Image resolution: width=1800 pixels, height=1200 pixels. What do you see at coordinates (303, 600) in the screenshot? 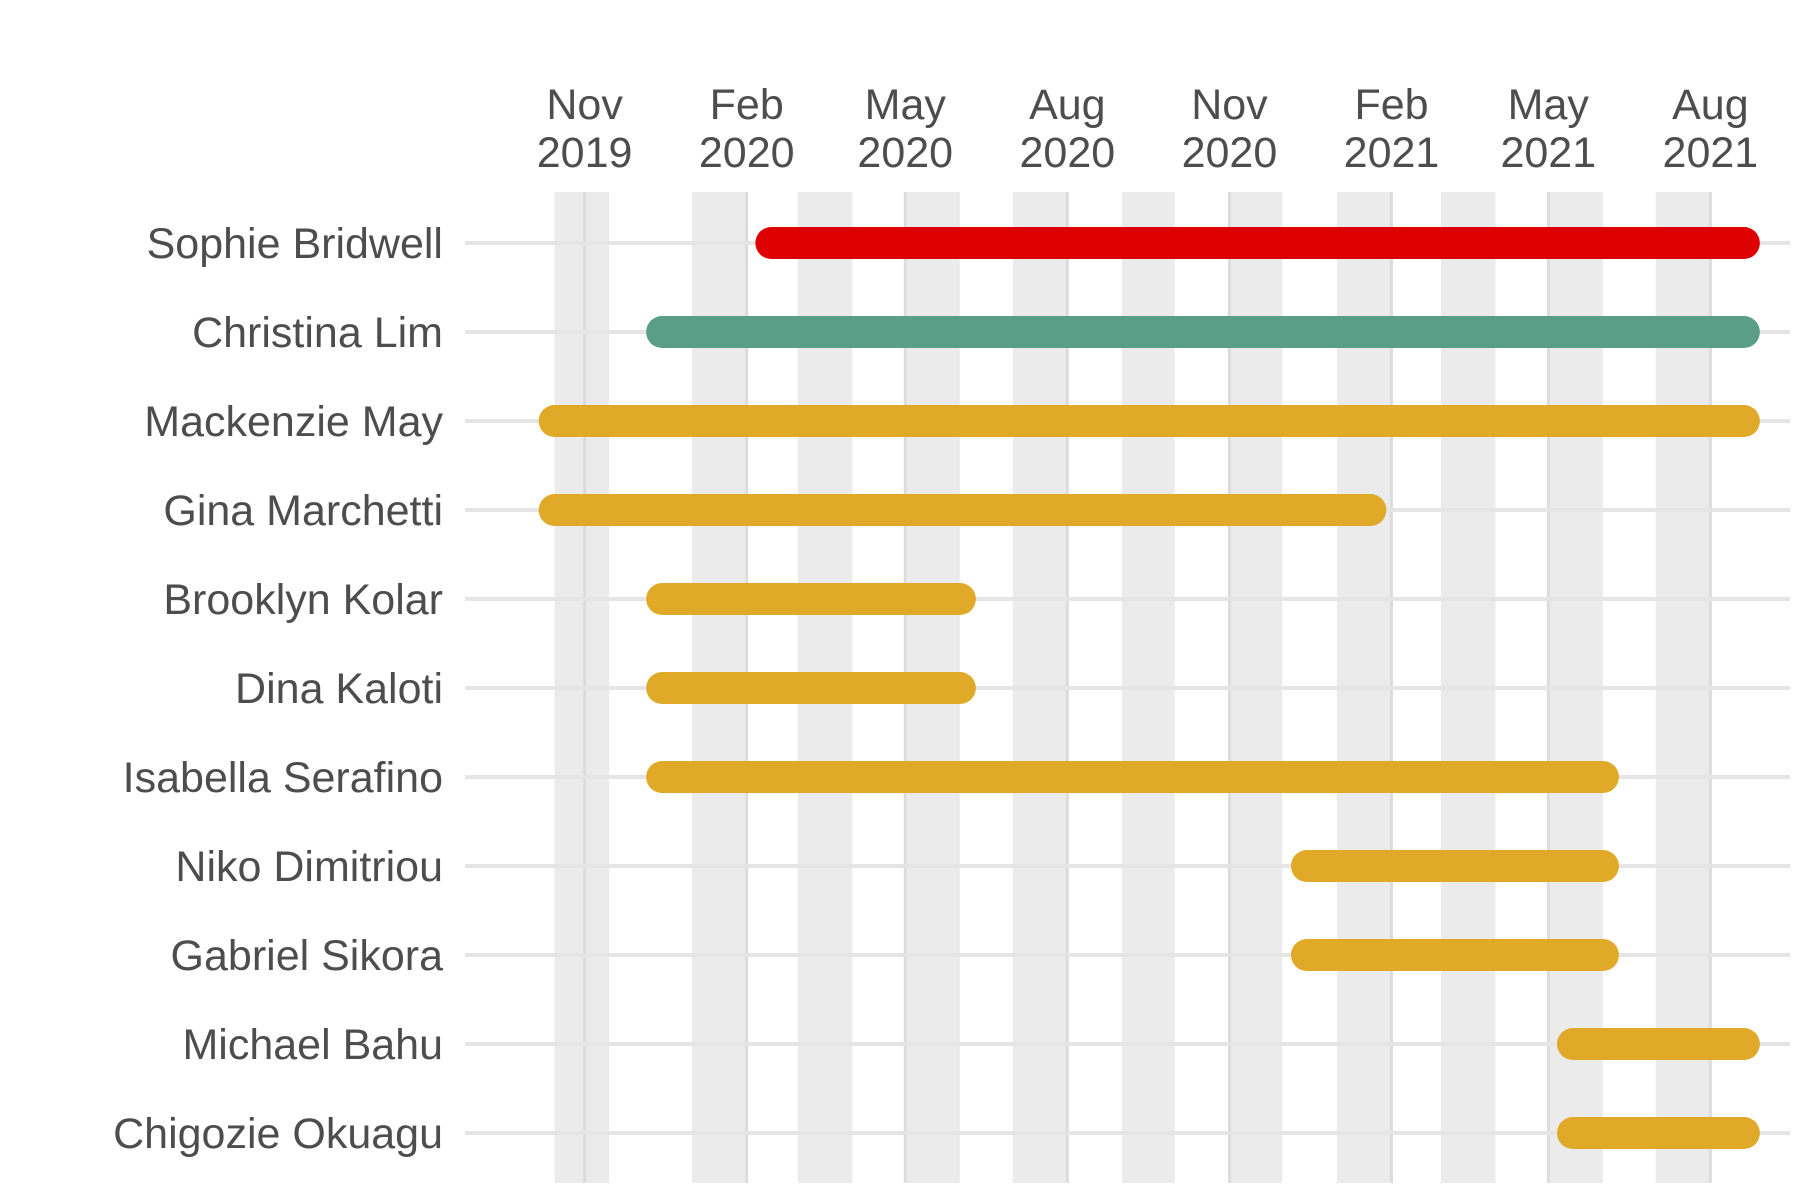
I see `row-name-label: Brooklyn Kolar` at bounding box center [303, 600].